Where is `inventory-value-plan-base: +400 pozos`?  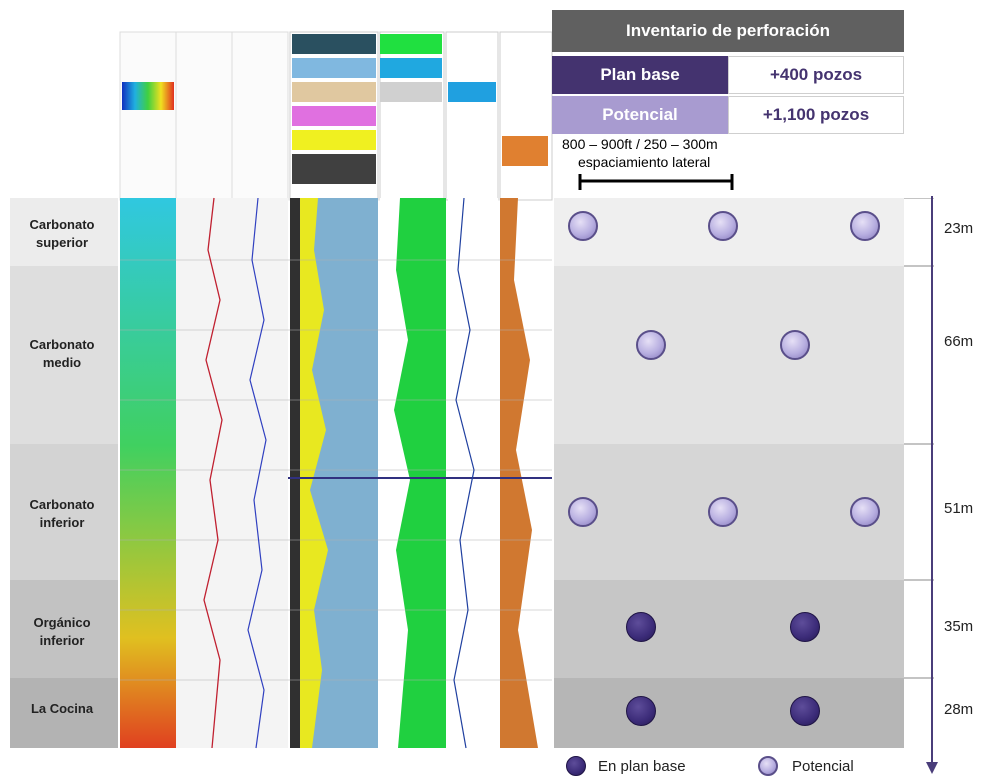
inventory-value-plan-base: +400 pozos is located at coordinates (816, 75).